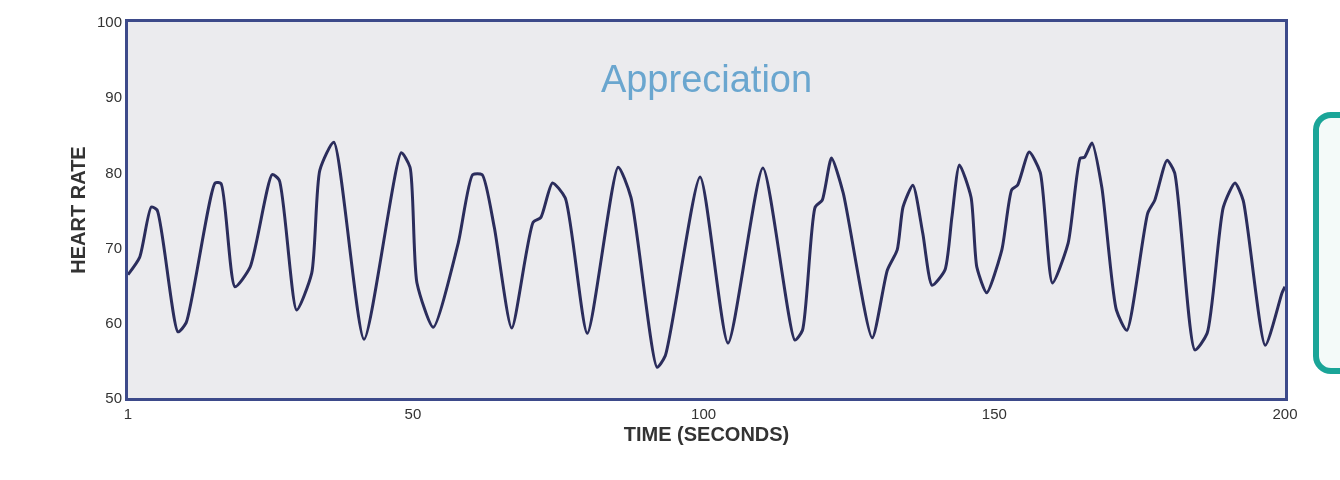 The image size is (1340, 480). I want to click on y-axis-title: HEART RATE, so click(78, 210).